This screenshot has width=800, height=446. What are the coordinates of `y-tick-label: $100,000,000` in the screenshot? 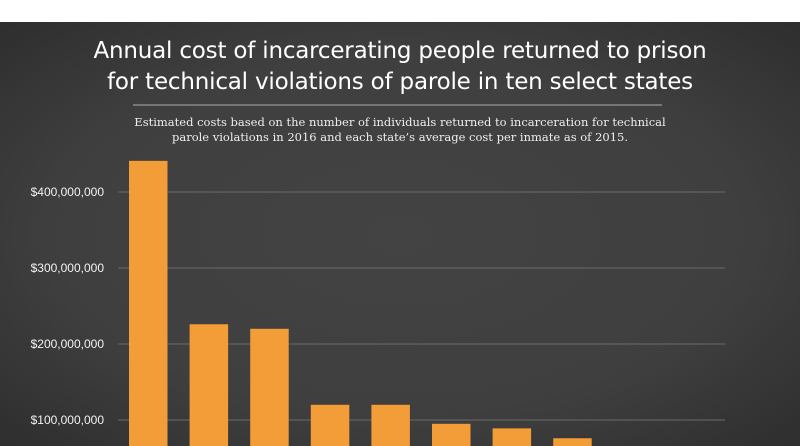 It's located at (68, 420).